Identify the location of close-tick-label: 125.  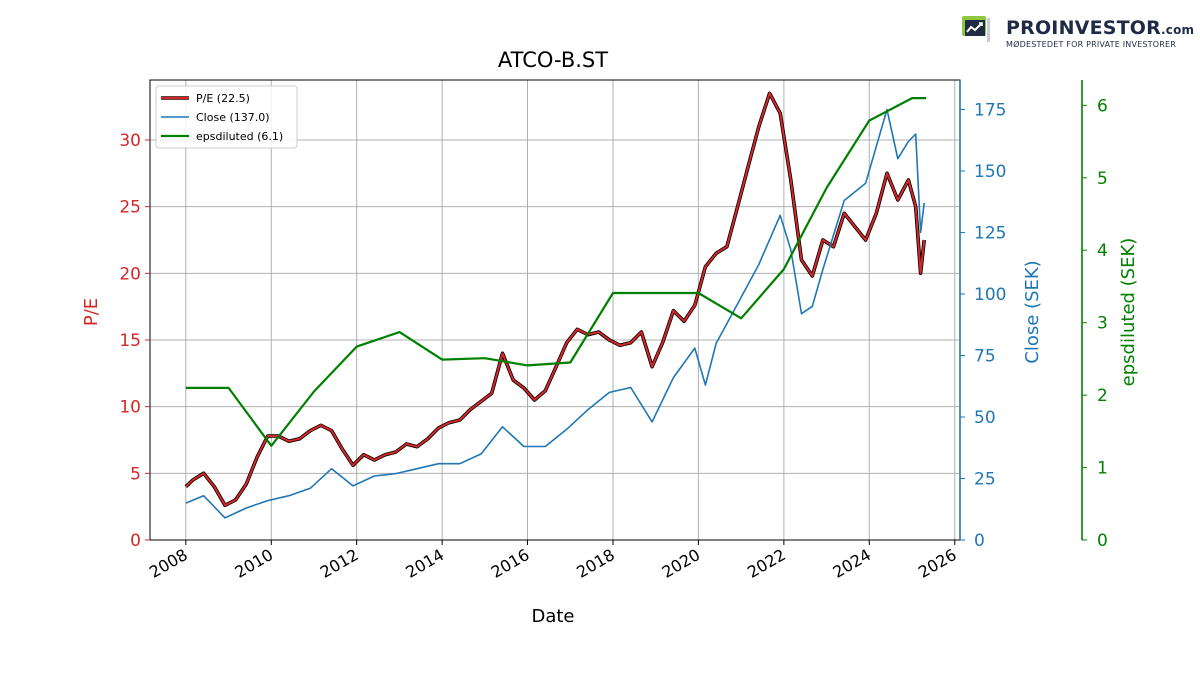
(990, 234).